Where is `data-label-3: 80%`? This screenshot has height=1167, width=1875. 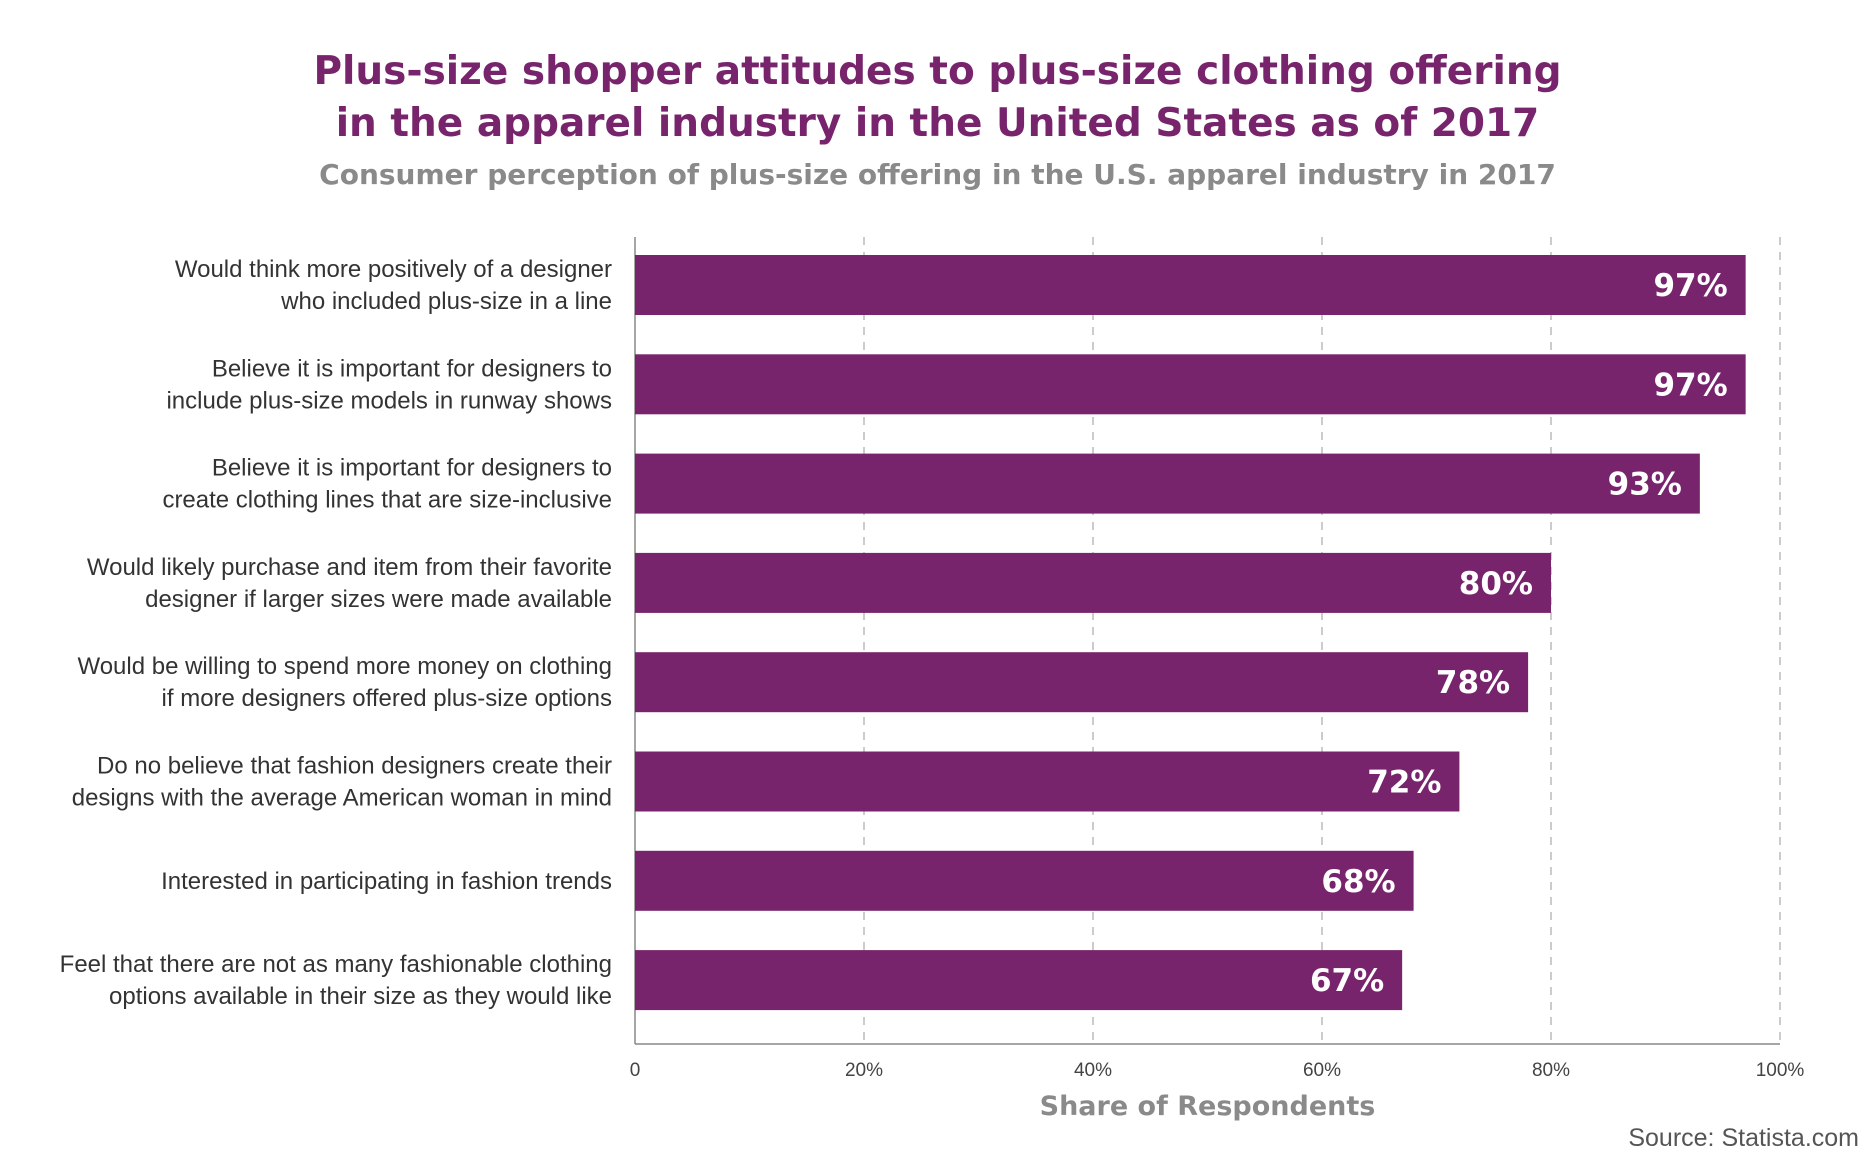
data-label-3: 80% is located at coordinates (1496, 584).